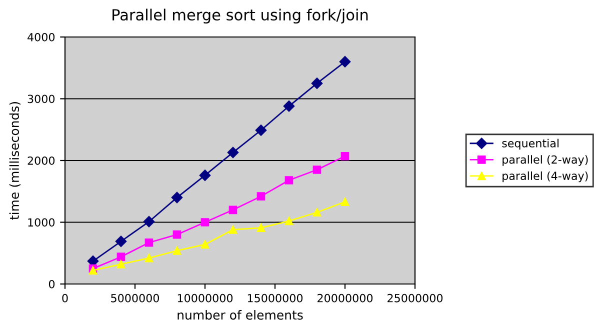  I want to click on x-tick-label: 25000000, so click(415, 298).